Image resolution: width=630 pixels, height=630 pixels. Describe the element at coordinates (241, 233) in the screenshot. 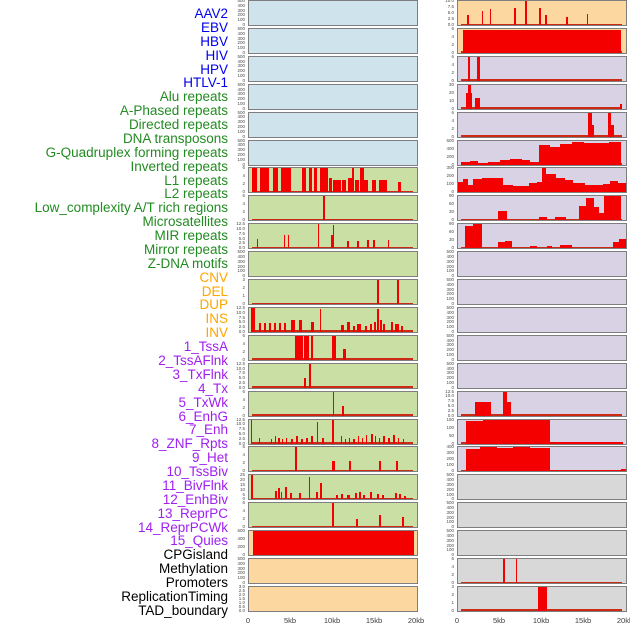

I see `y-tick-label: 7.5` at that location.